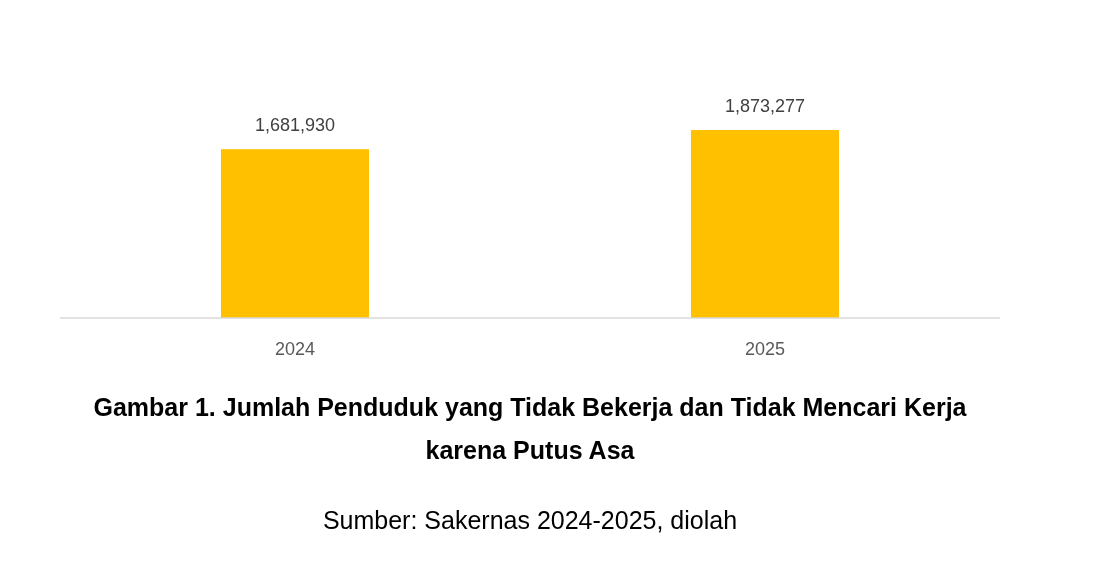 The image size is (1104, 588). Describe the element at coordinates (765, 106) in the screenshot. I see `data-label: 1,873,277` at that location.